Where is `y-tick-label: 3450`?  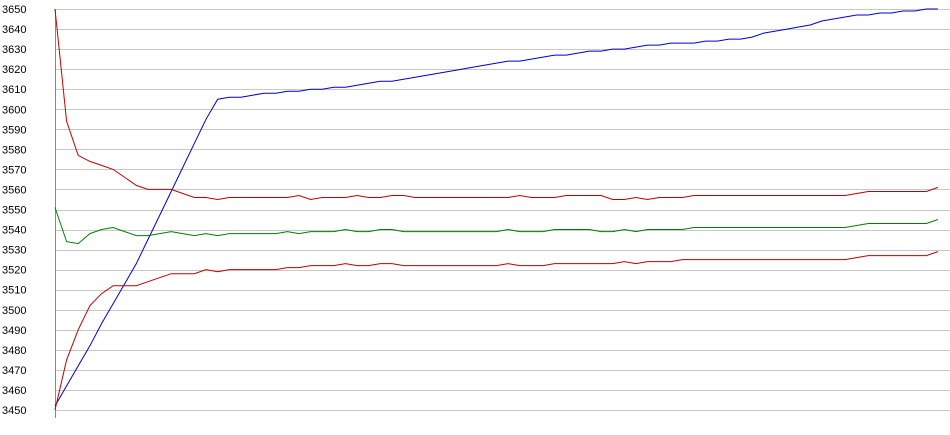
y-tick-label: 3450 is located at coordinates (14, 411).